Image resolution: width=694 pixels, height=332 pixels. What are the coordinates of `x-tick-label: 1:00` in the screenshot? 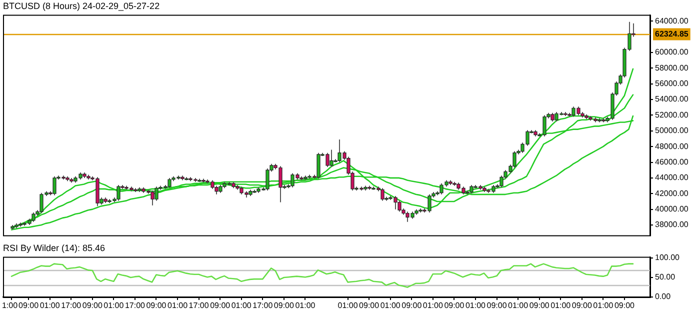 It's located at (10, 305).